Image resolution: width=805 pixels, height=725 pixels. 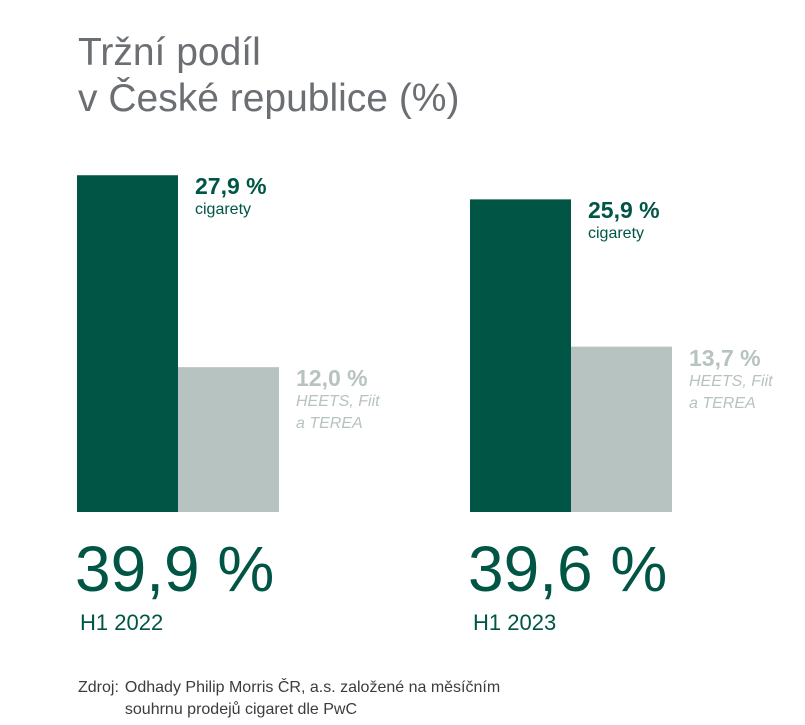 I want to click on source-prefix: Zdroj:, so click(x=98, y=687).